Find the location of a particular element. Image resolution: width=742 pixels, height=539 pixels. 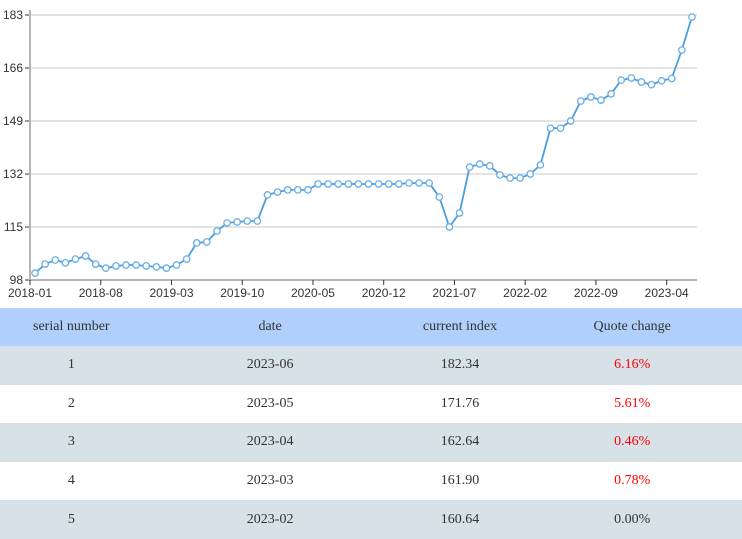

x-tick-label: 2019-10 is located at coordinates (242, 293).